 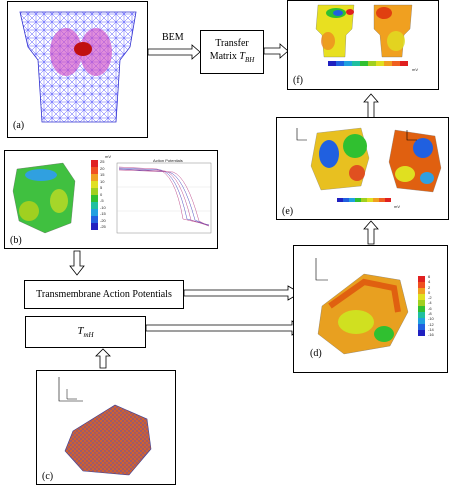 I want to click on heart-mesh-image, so click(x=105, y=426).